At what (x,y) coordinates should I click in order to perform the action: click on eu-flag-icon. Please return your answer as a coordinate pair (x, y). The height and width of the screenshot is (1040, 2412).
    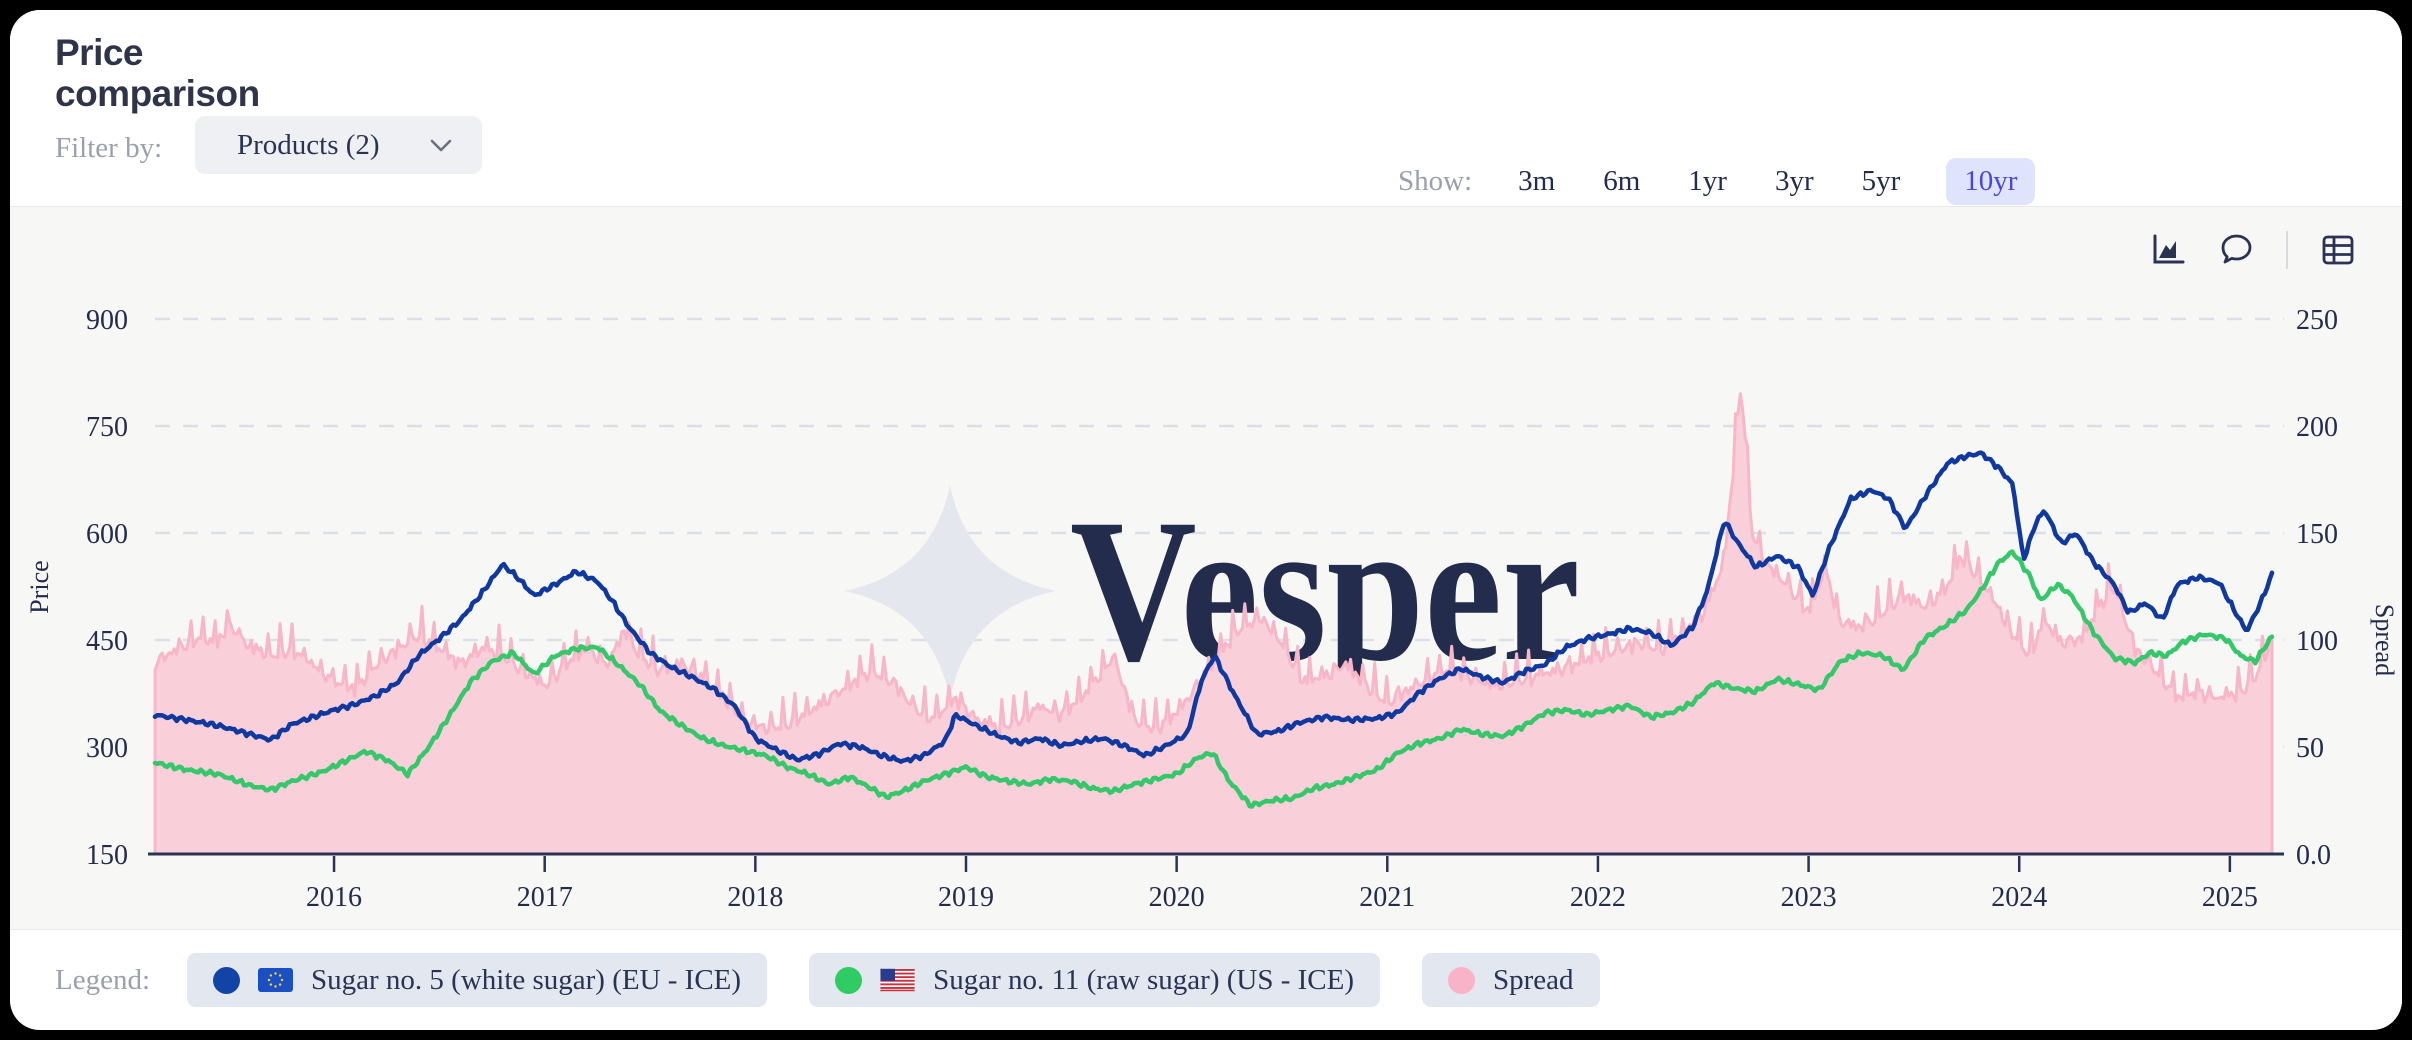
    Looking at the image, I should click on (275, 980).